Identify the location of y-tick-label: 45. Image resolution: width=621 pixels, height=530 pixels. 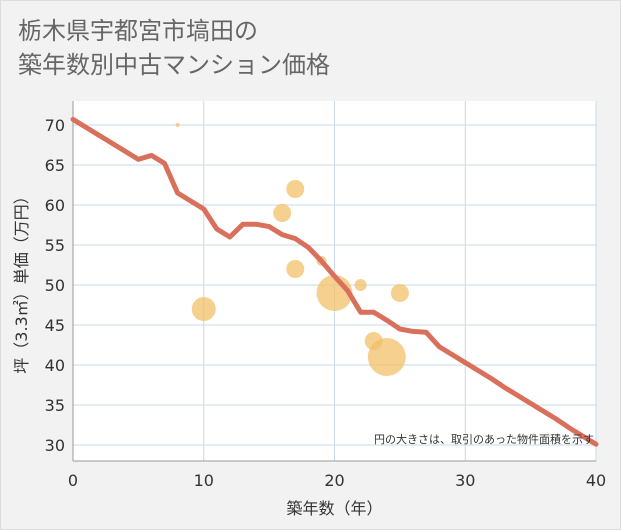
(55, 325).